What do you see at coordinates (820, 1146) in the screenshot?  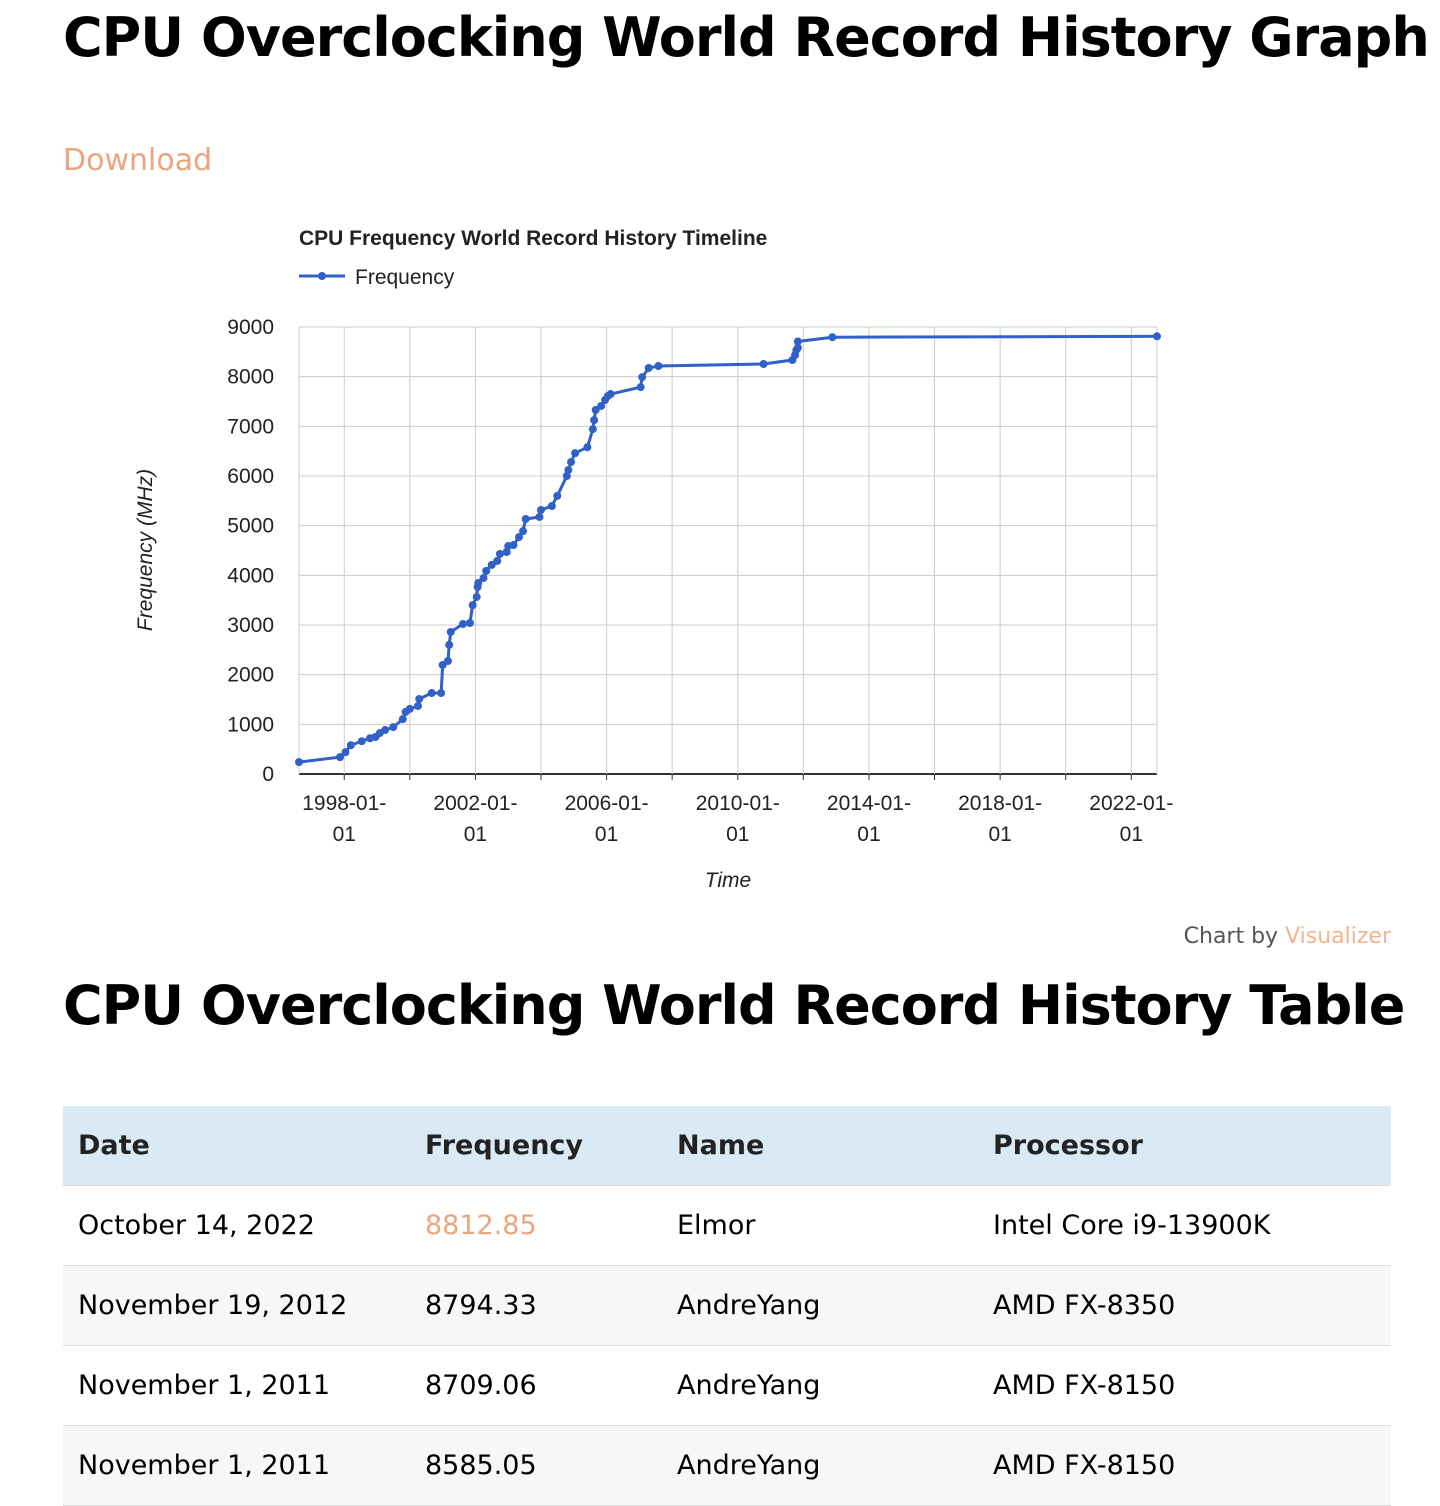 I see `column-header: Name` at bounding box center [820, 1146].